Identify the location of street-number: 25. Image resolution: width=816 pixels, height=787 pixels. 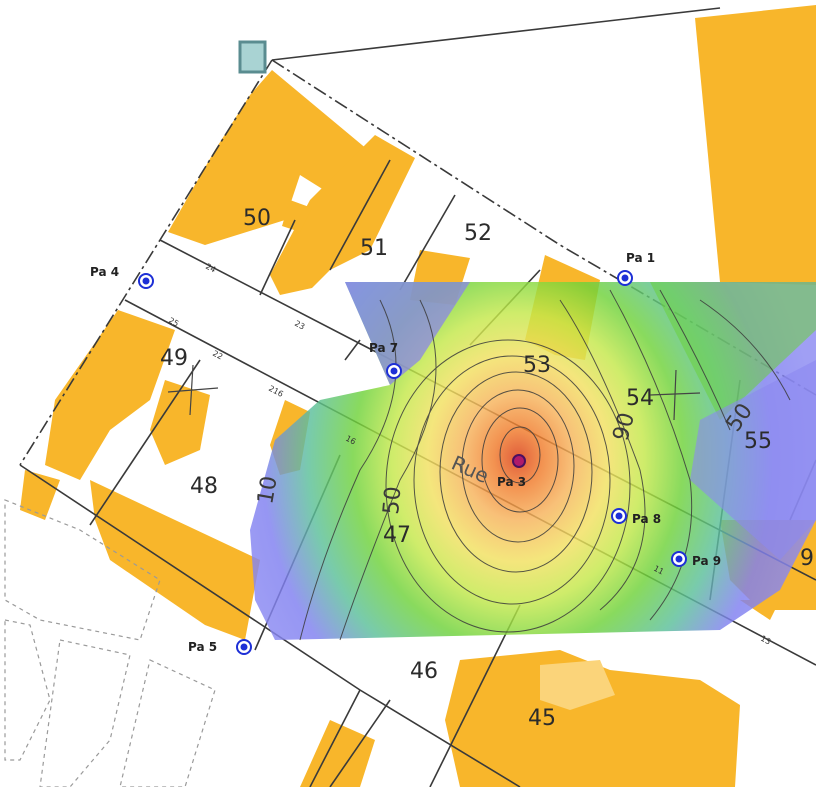
(173, 322).